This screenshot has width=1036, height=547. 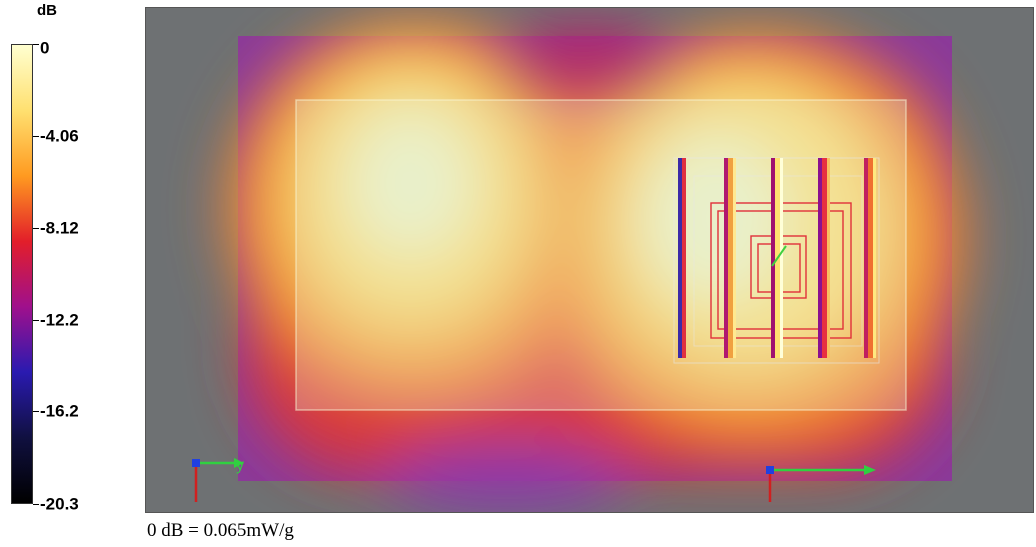 I want to click on colorbar-tick-label: 0, so click(x=45, y=48).